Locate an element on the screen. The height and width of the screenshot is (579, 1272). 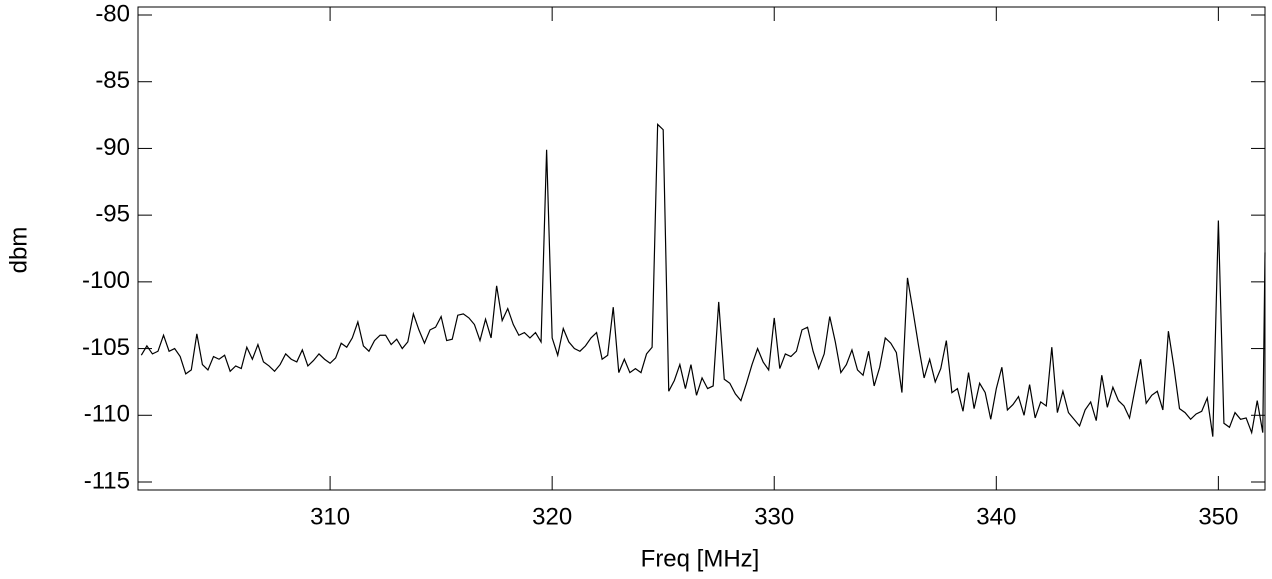
y-tick-label: -80 is located at coordinates (112, 13).